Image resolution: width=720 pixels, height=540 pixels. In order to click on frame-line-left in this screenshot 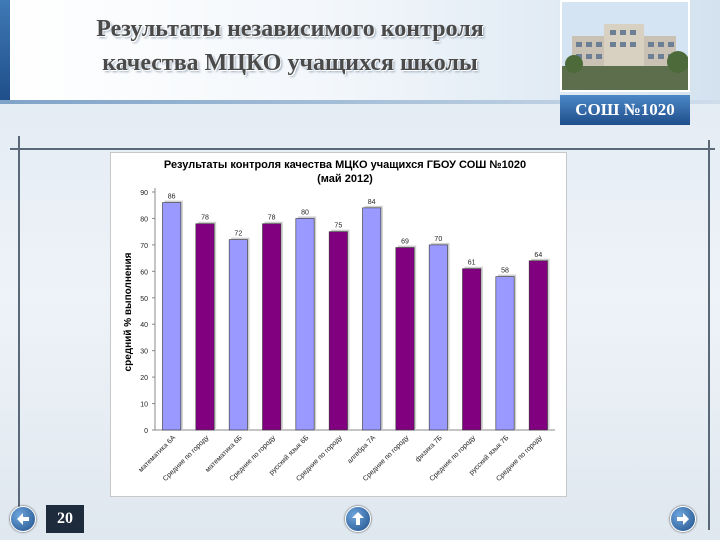, I will do `click(19, 331)`.